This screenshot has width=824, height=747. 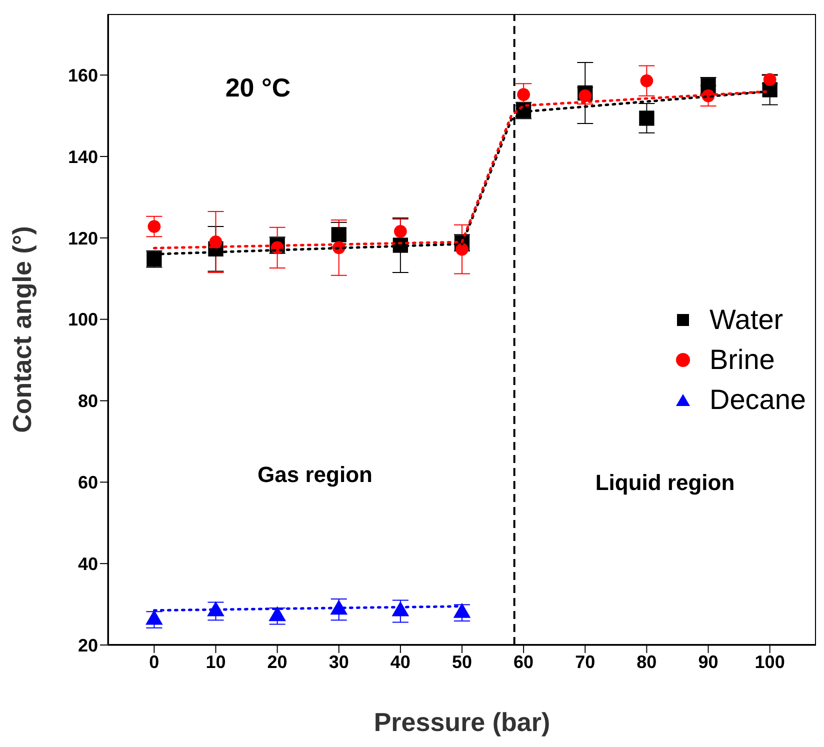 What do you see at coordinates (746, 320) in the screenshot?
I see `legend-label: Water` at bounding box center [746, 320].